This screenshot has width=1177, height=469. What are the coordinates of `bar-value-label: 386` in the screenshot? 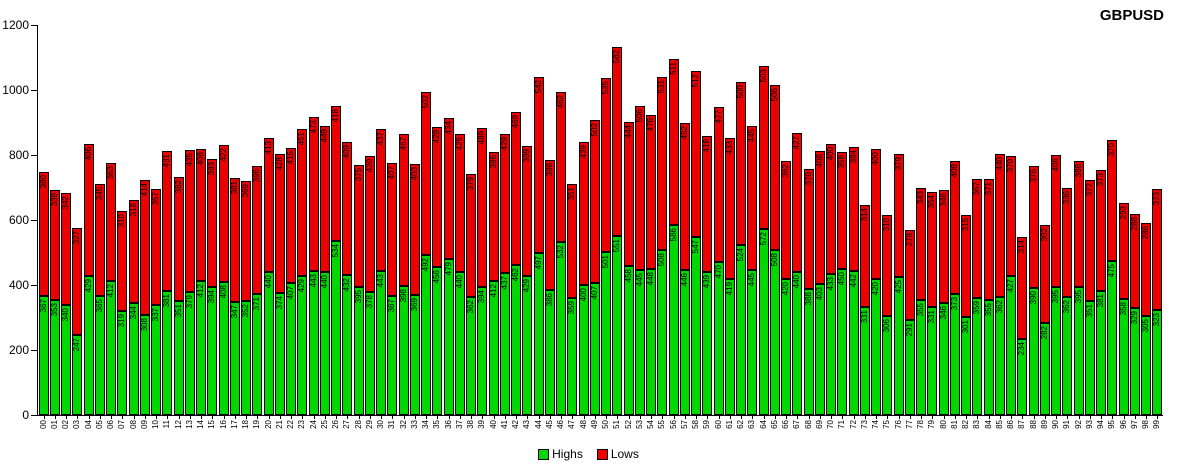 It's located at (549, 299).